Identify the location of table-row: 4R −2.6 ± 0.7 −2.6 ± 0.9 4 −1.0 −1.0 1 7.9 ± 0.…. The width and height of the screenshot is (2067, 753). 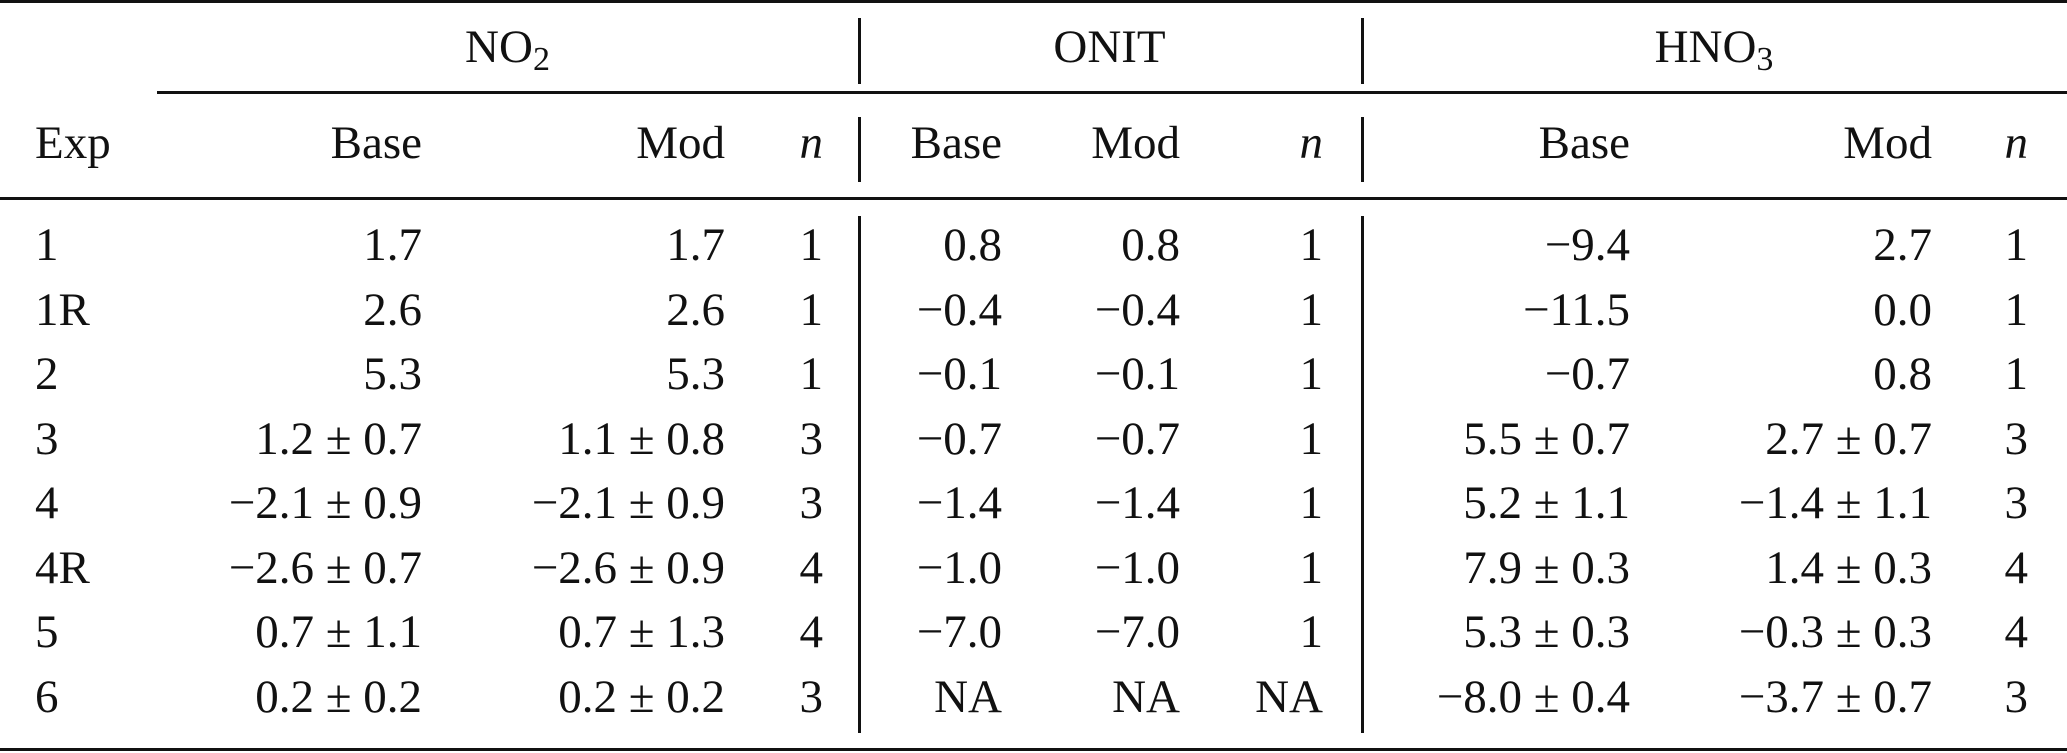
(1033, 573).